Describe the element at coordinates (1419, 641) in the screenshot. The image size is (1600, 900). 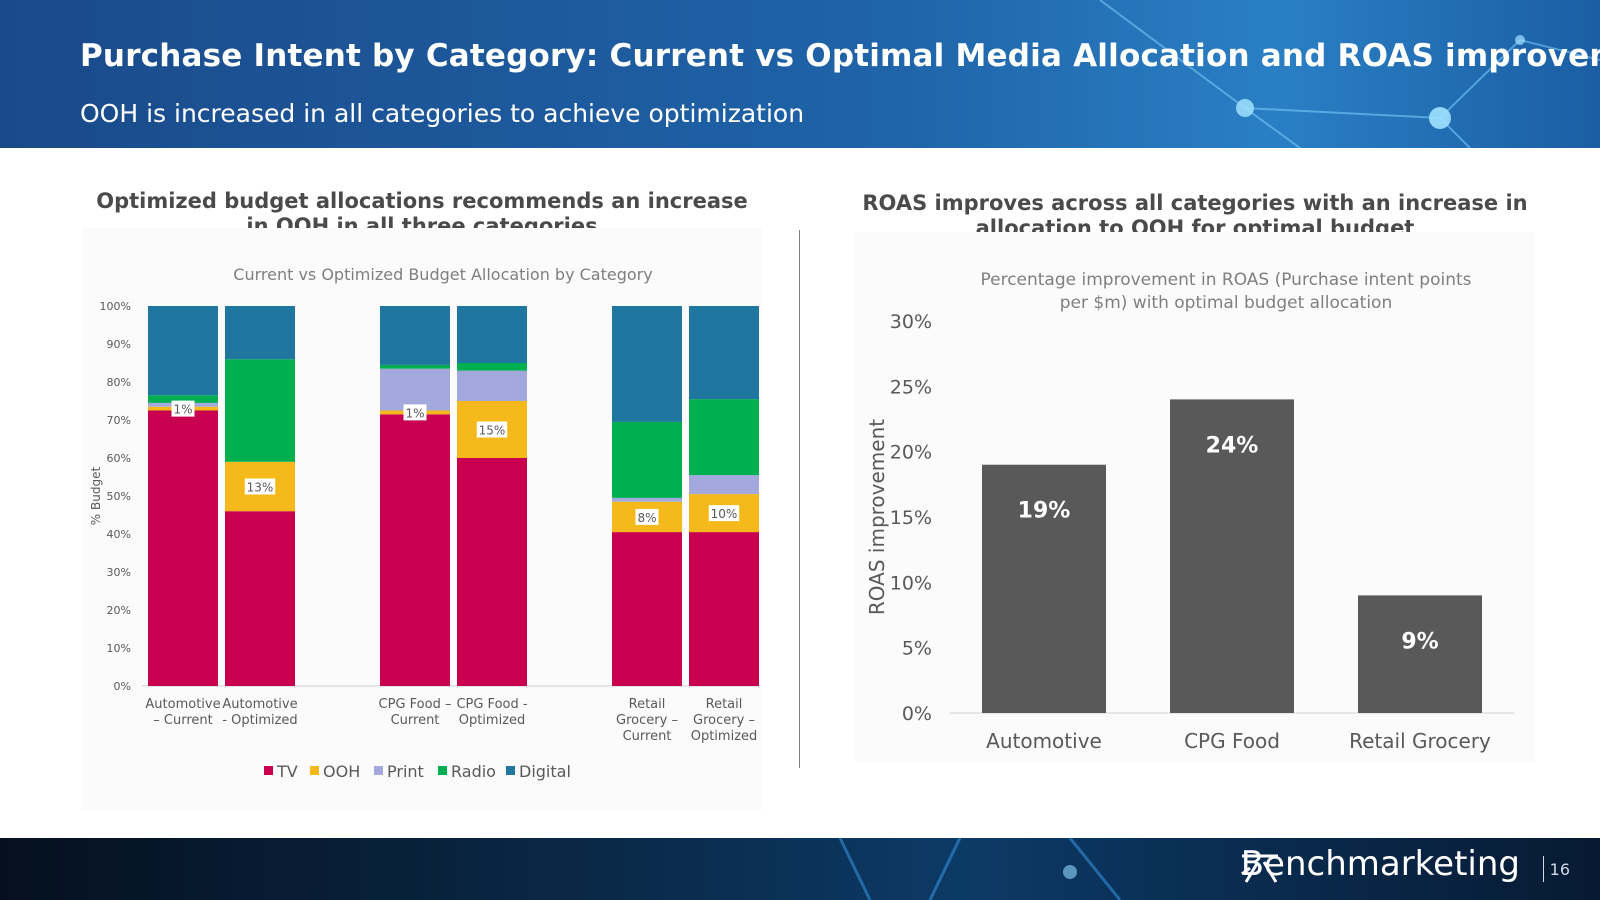
I see `roas-data-label: 9%` at that location.